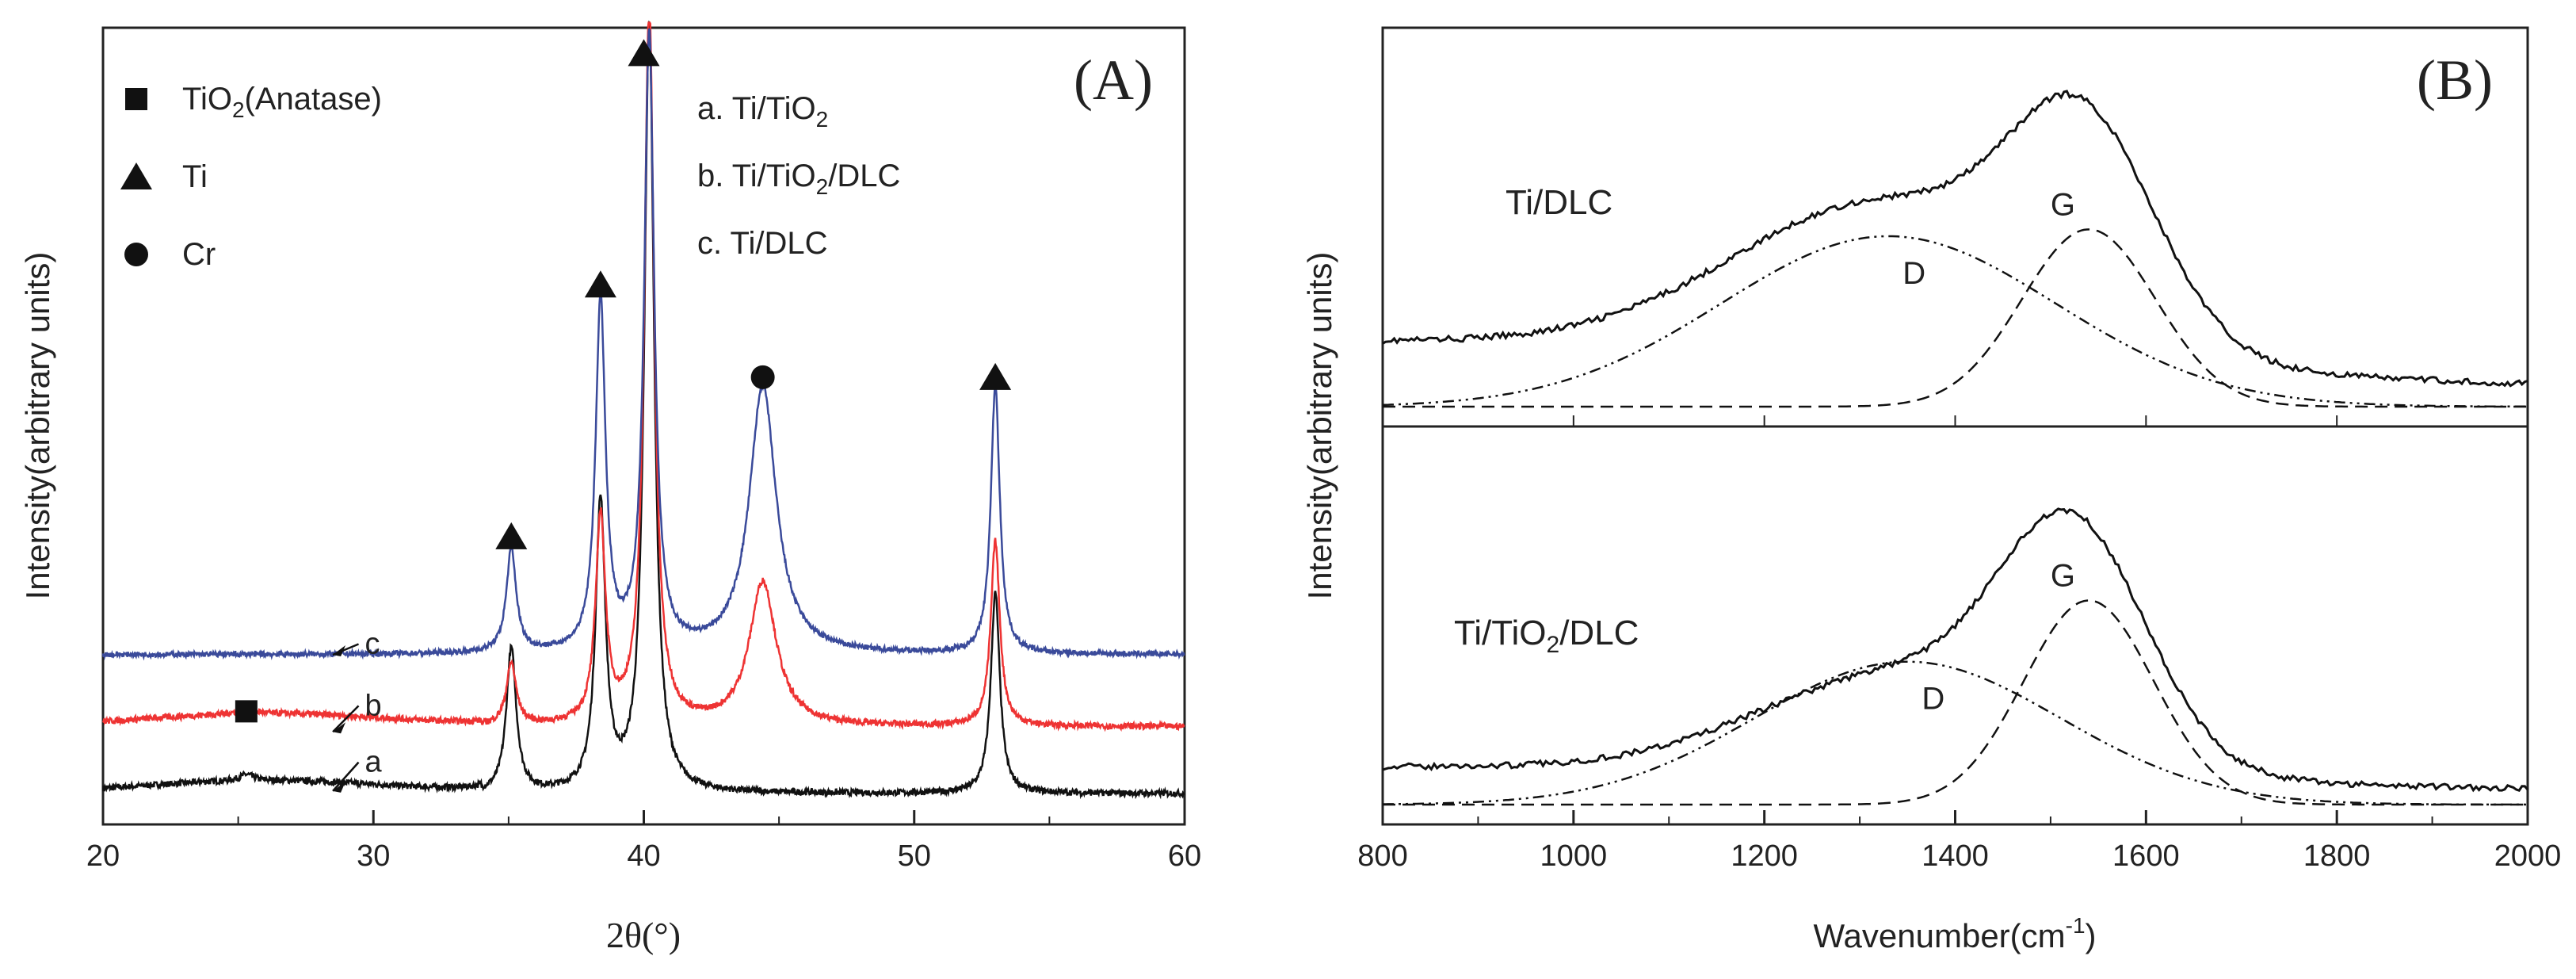  I want to click on series-legend-entry: b. Ti/TiO2/DLC, so click(798, 179).